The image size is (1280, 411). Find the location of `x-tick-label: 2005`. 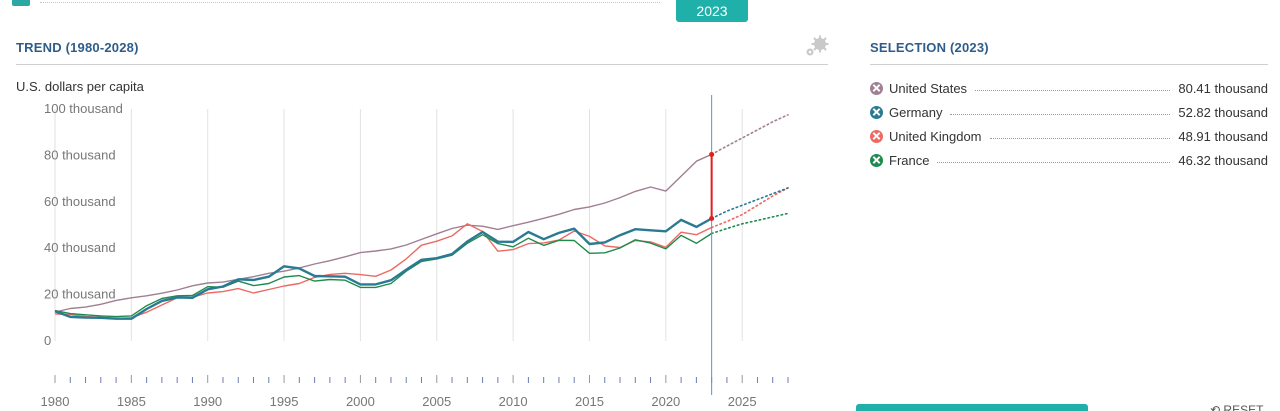

x-tick-label: 2005 is located at coordinates (436, 401).